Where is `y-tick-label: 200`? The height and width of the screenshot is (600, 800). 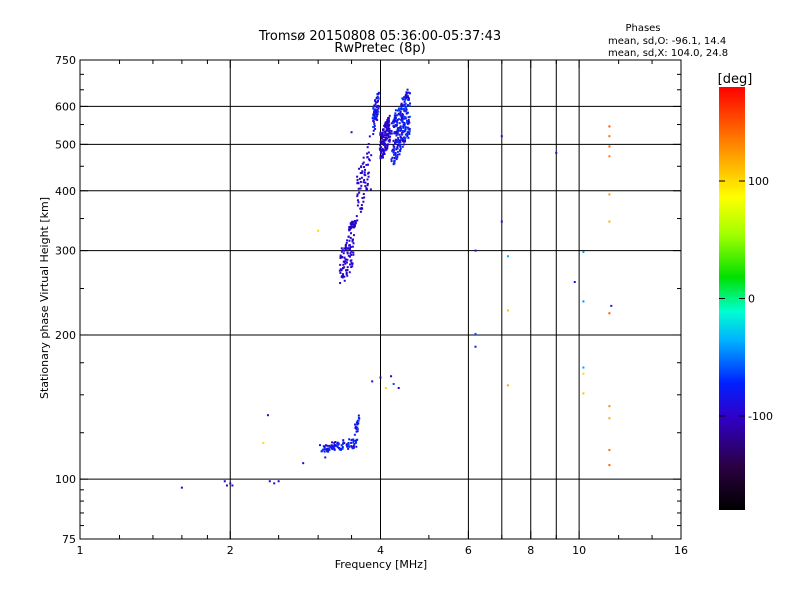
y-tick-label: 200 is located at coordinates (65, 335).